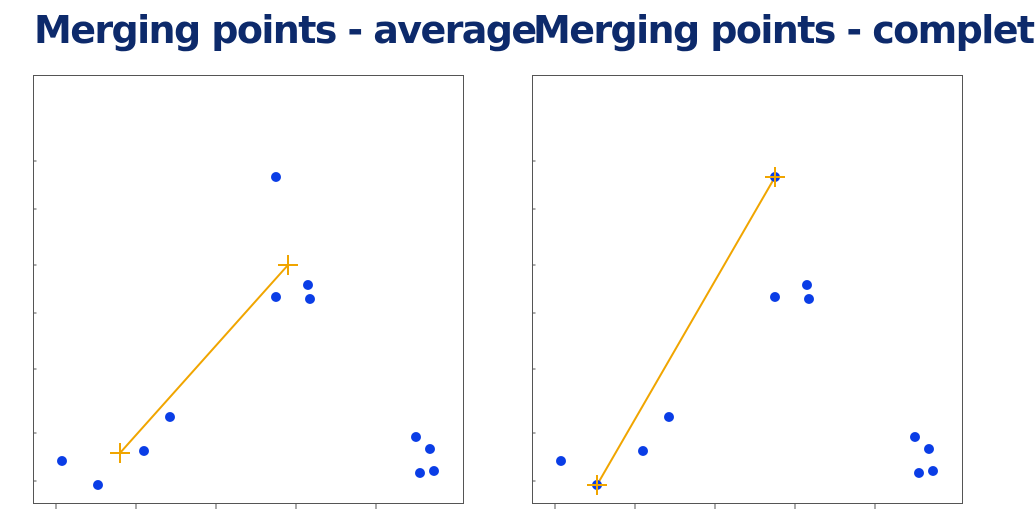 Image resolution: width=1035 pixels, height=521 pixels. Describe the element at coordinates (784, 30) in the screenshot. I see `chart-title-complete: Merging points - complete` at that location.